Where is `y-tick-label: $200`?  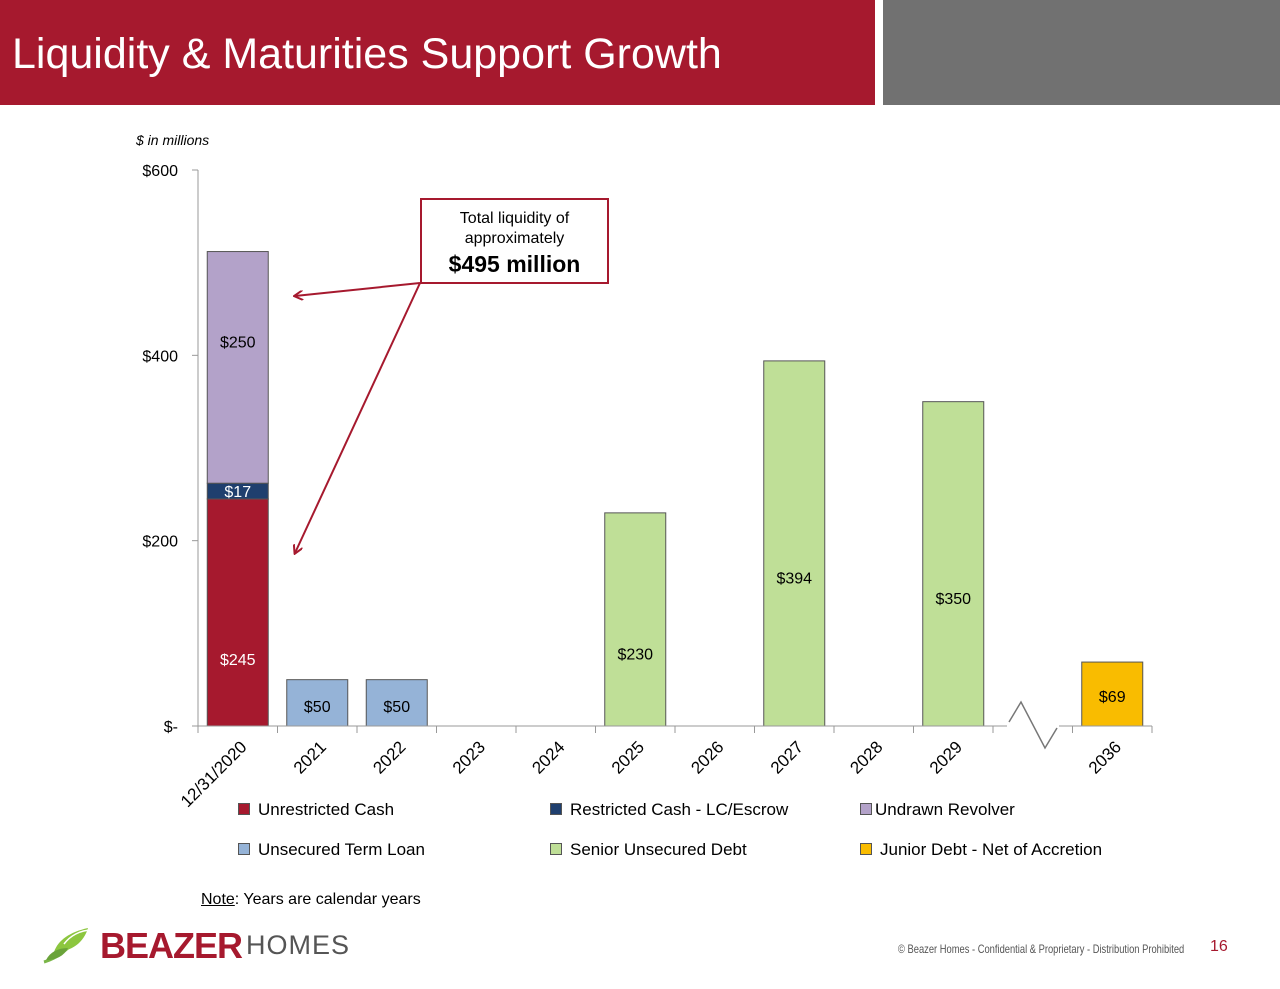
y-tick-label: $200 is located at coordinates (160, 542).